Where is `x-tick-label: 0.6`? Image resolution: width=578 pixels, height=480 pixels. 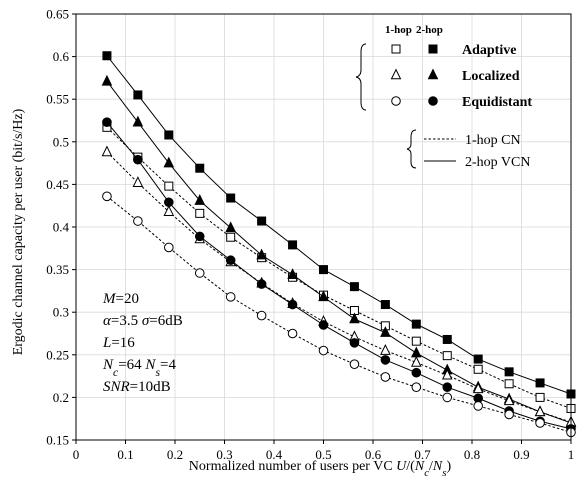
x-tick-label: 0.6 is located at coordinates (373, 454).